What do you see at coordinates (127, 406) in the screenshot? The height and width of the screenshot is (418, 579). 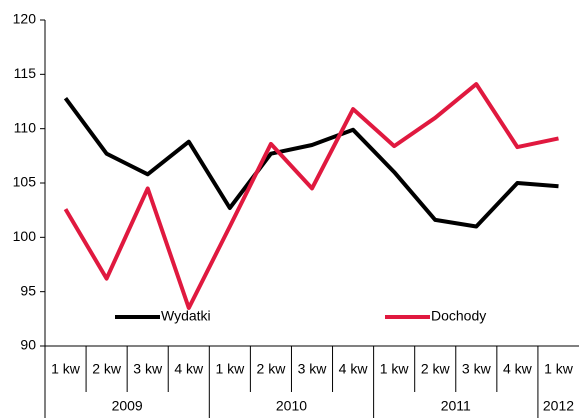 I see `x-group-label: 2009` at bounding box center [127, 406].